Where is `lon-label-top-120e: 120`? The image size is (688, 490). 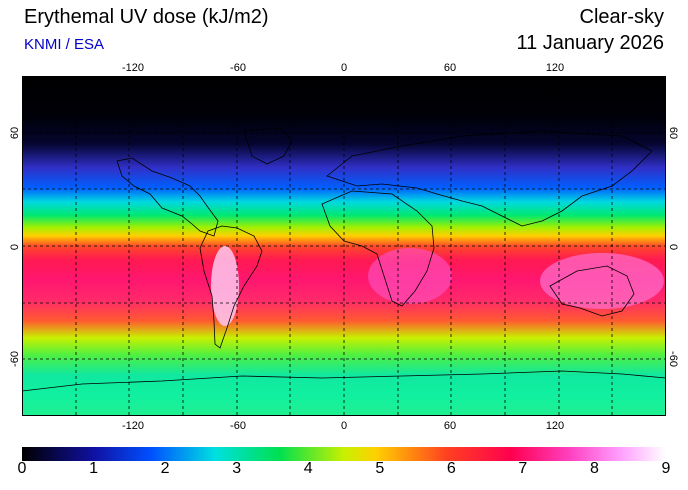
lon-label-top-120e: 120 is located at coordinates (555, 68).